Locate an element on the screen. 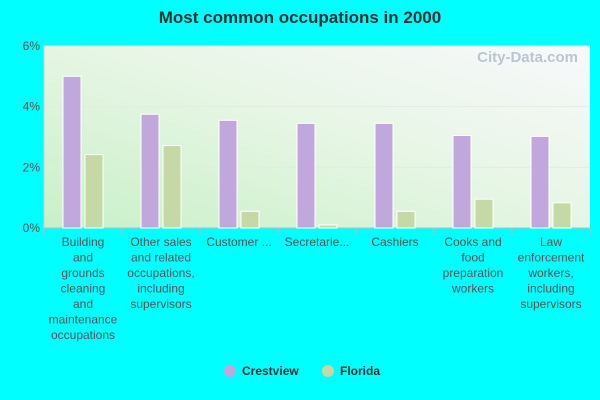 The image size is (600, 400). legend-label-crestview: Crestview is located at coordinates (270, 371).